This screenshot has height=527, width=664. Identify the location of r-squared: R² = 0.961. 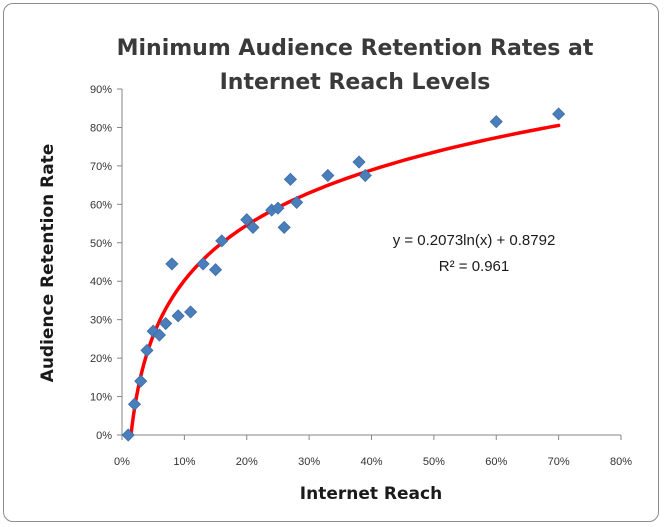
(474, 266).